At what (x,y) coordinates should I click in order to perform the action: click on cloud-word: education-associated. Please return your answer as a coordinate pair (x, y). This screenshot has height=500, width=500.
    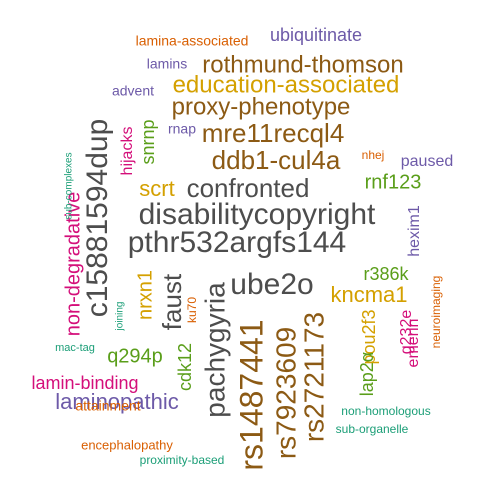
    Looking at the image, I should click on (286, 84).